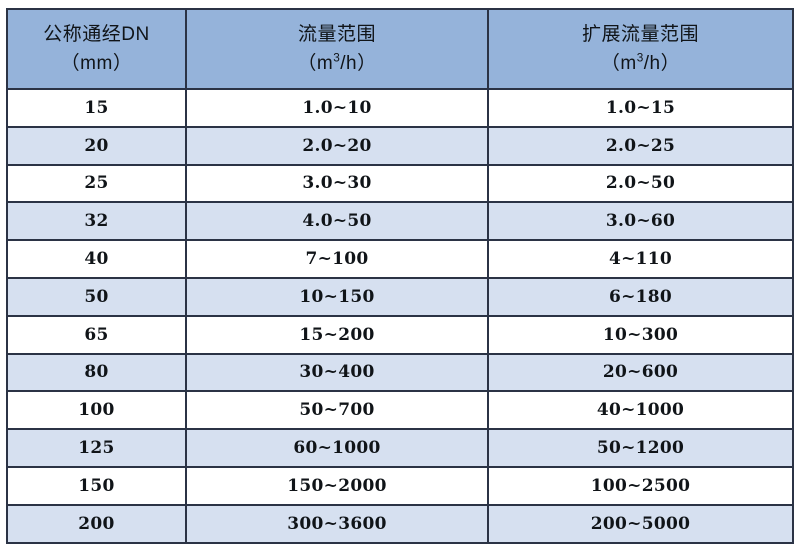 The height and width of the screenshot is (544, 800). What do you see at coordinates (640, 108) in the screenshot?
I see `cell-extended-flow-range: 1.0~15` at bounding box center [640, 108].